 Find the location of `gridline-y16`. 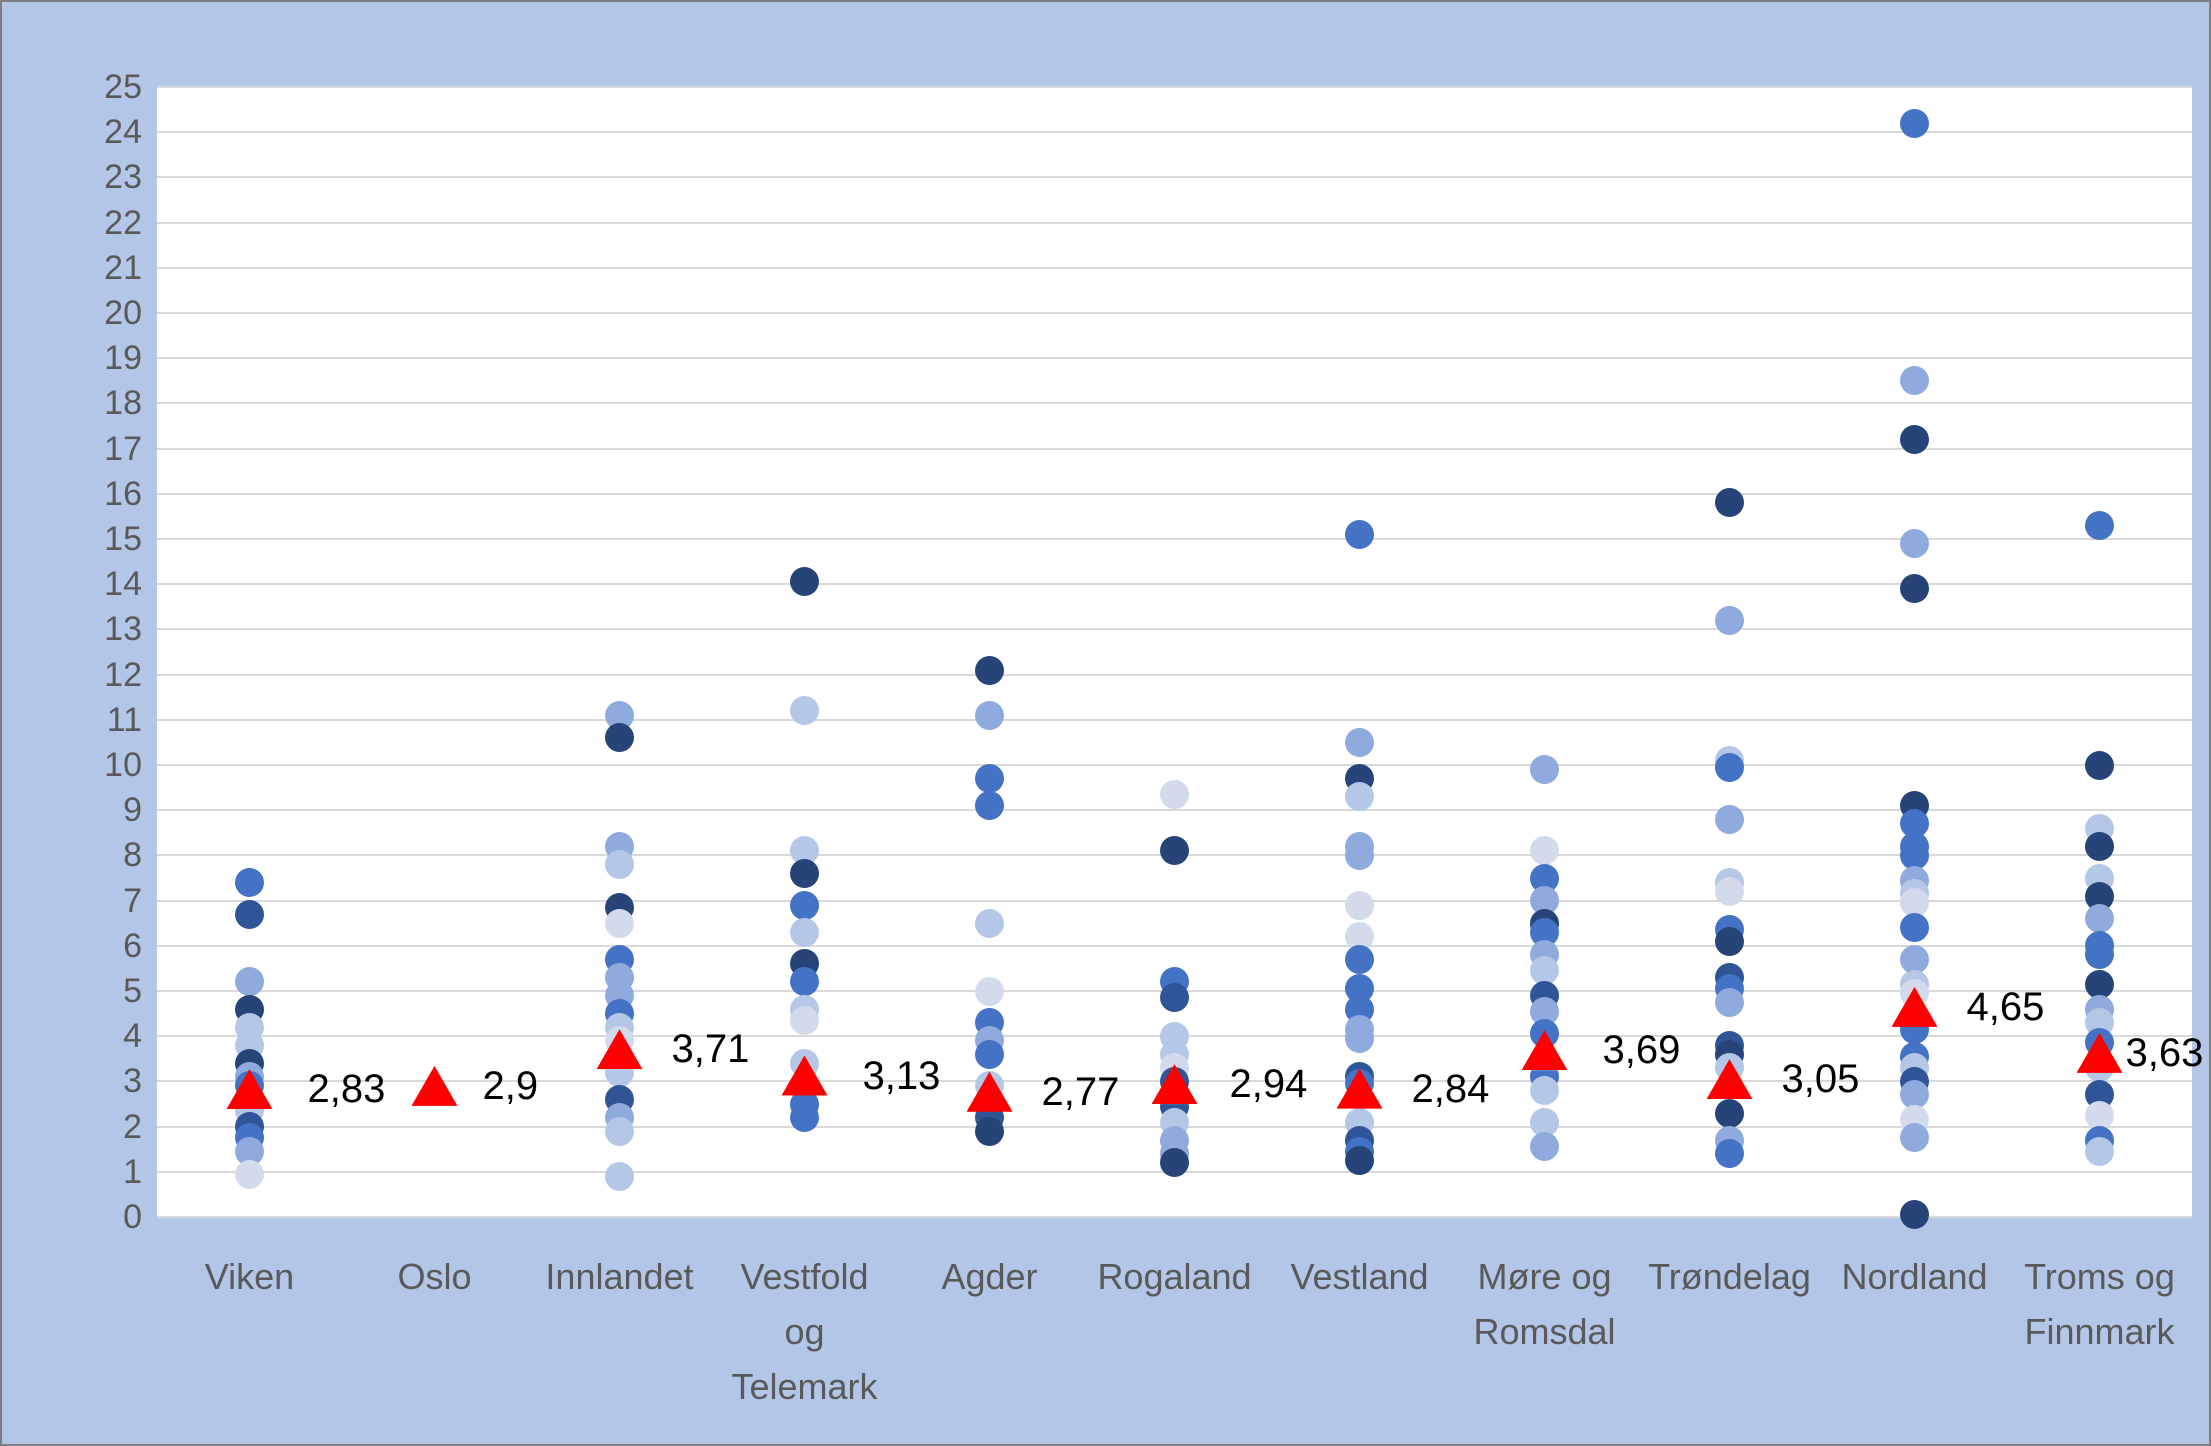

gridline-y16 is located at coordinates (1174, 493).